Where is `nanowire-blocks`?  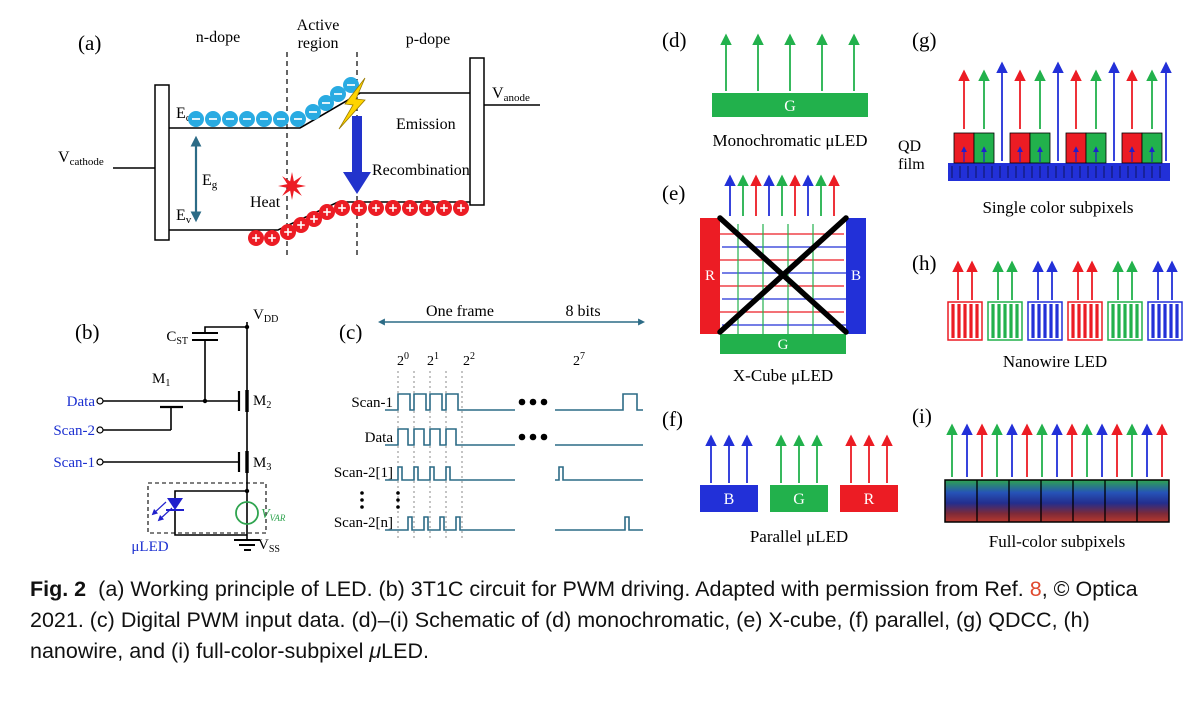
nanowire-blocks is located at coordinates (1065, 321).